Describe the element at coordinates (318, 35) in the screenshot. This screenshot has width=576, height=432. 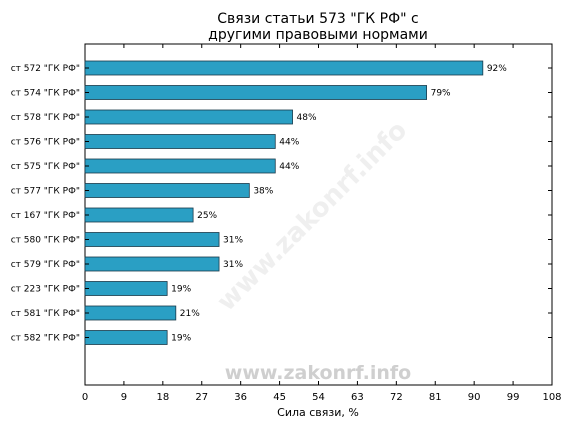
I see `chart-title-line-2: другими правовыми нормами` at that location.